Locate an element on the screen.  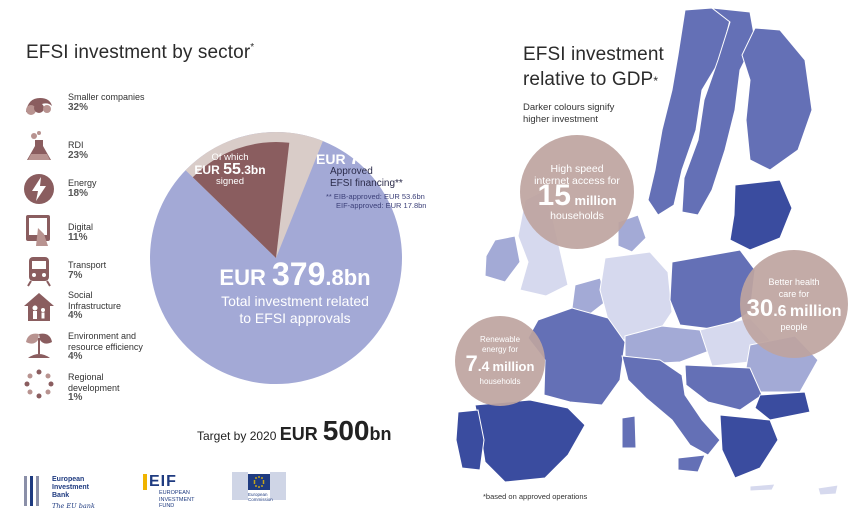
approved-dec: .4bn is located at coordinates (385, 159).